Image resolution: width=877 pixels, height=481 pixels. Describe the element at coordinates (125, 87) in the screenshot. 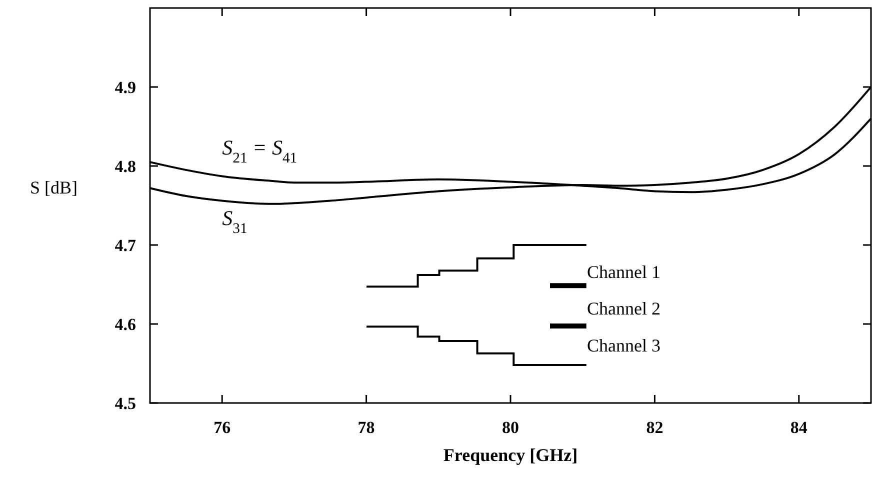

I see `y-tick-label: 4.9` at that location.